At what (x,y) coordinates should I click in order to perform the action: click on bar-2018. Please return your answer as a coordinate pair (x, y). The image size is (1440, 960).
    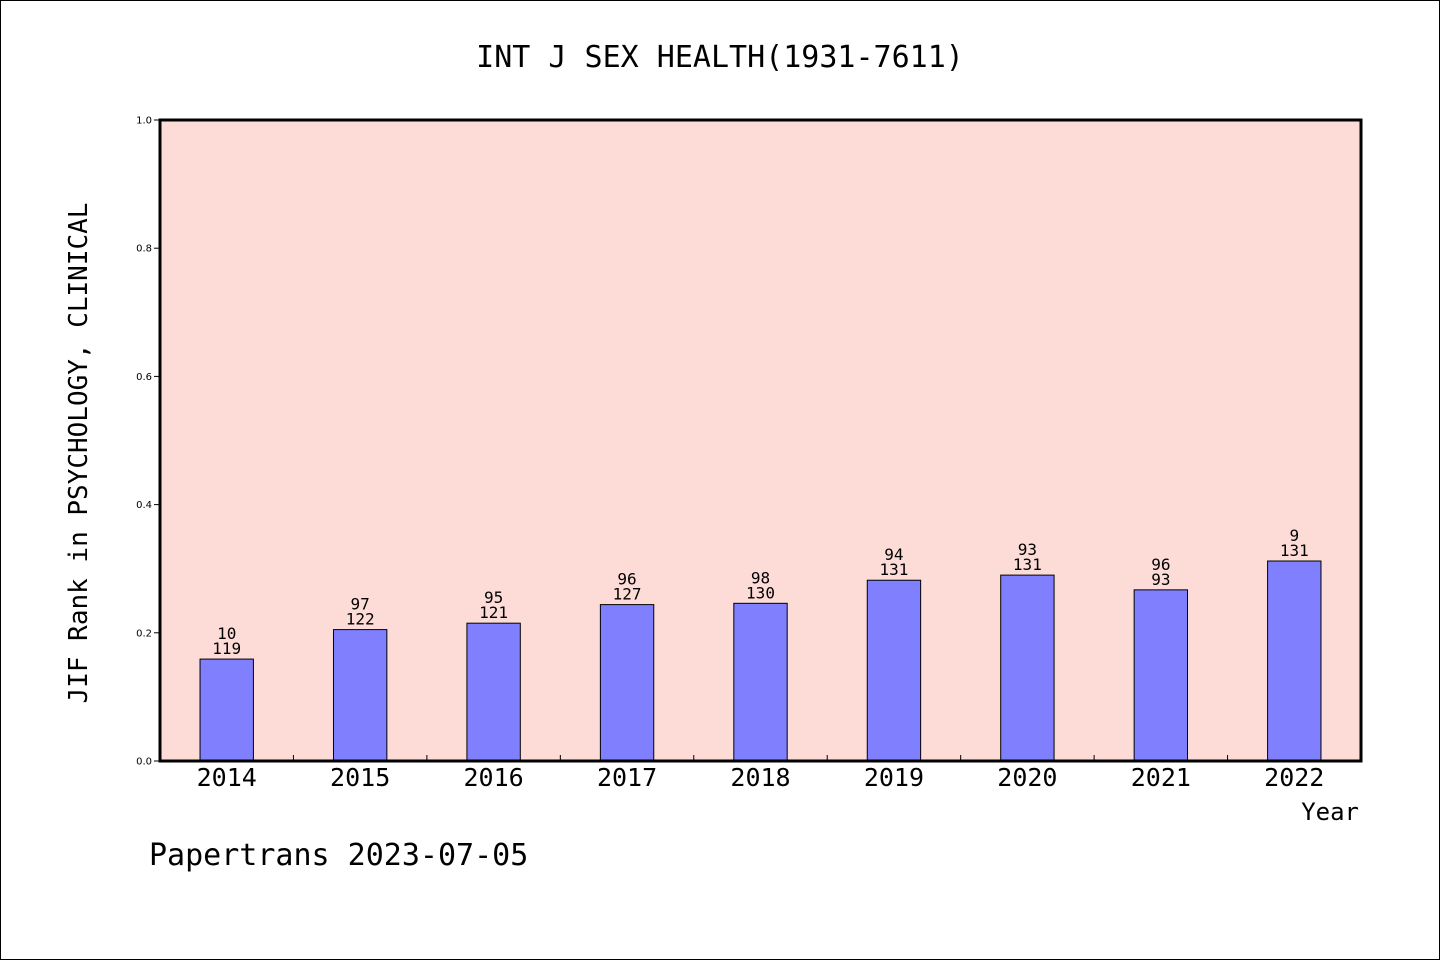
    Looking at the image, I should click on (760, 682).